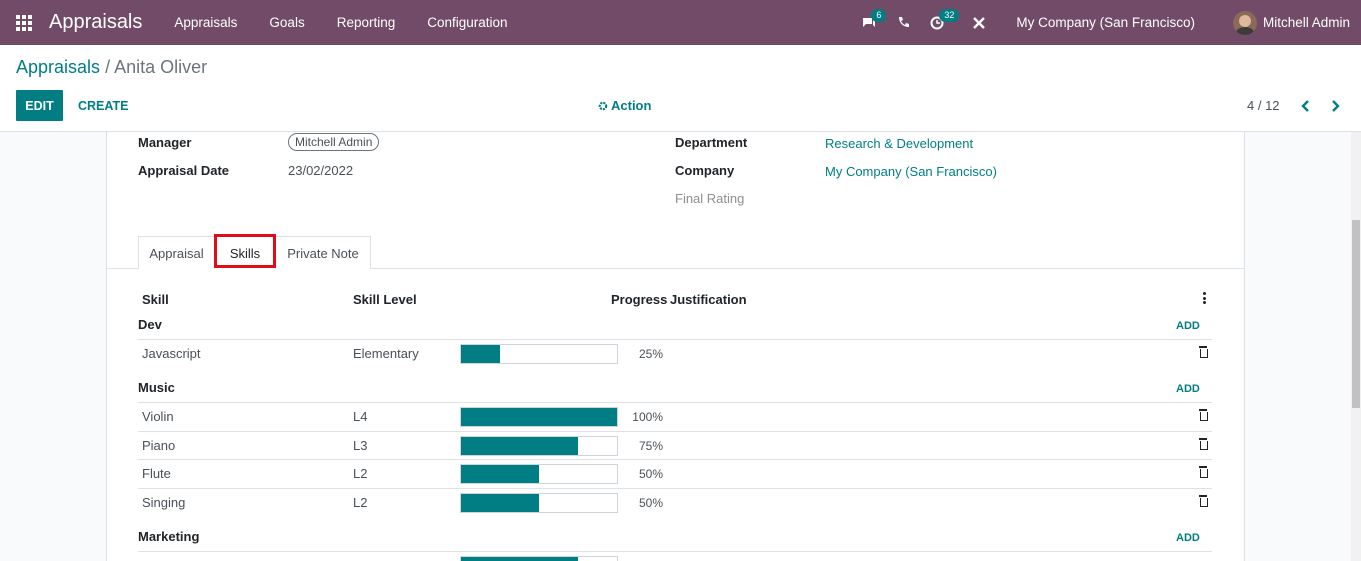 The height and width of the screenshot is (561, 1361). What do you see at coordinates (159, 445) in the screenshot?
I see `skill-name: Piano` at bounding box center [159, 445].